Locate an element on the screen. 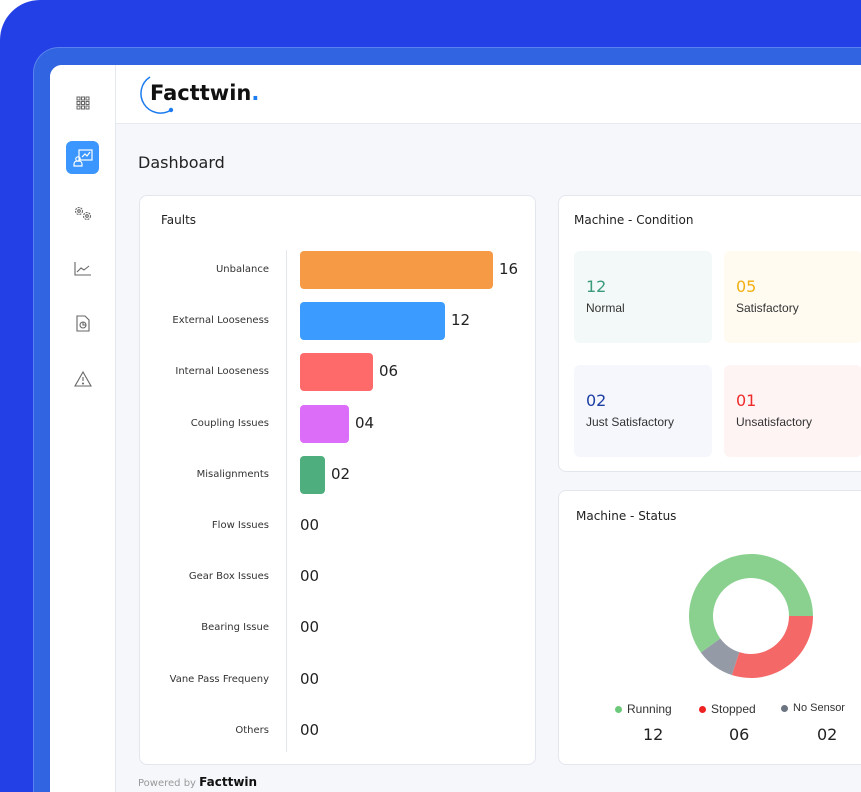 This screenshot has width=861, height=792. condition-tile: 01 Unsatisfactory is located at coordinates (792, 411).